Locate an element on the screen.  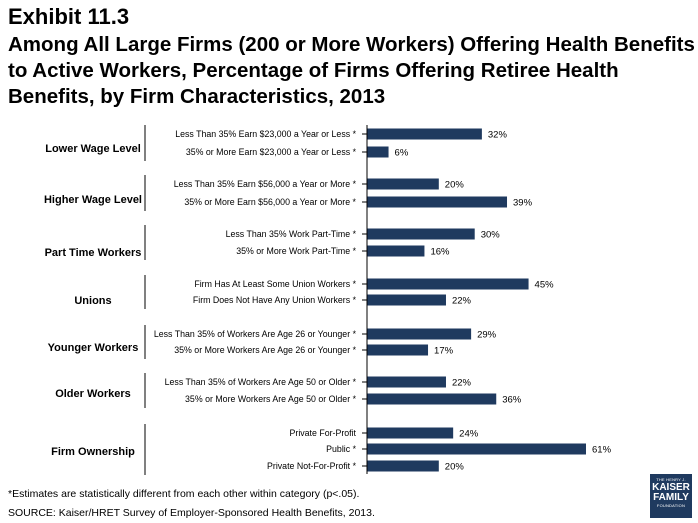
logo-line4: FOUNDATION is located at coordinates (671, 505).